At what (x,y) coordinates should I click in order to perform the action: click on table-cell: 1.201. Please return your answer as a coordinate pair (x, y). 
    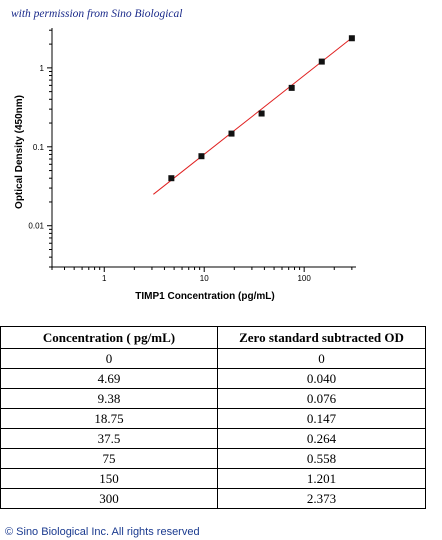
    Looking at the image, I should click on (321, 478).